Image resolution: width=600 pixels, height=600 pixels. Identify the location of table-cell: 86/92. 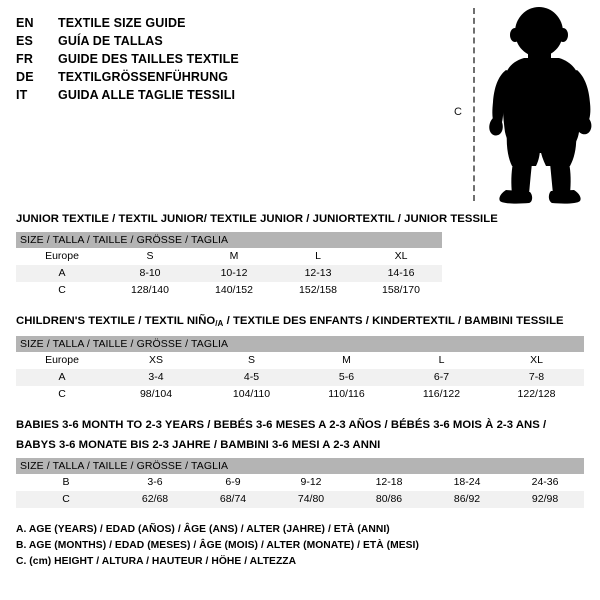
(467, 499).